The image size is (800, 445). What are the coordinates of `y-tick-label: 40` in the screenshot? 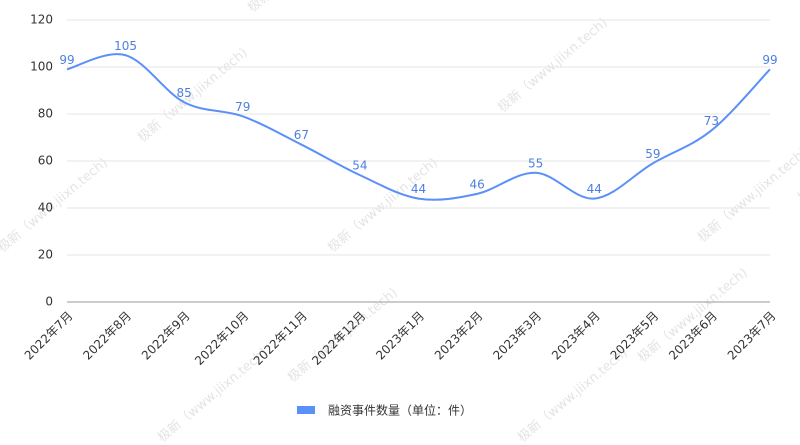 It's located at (45, 208).